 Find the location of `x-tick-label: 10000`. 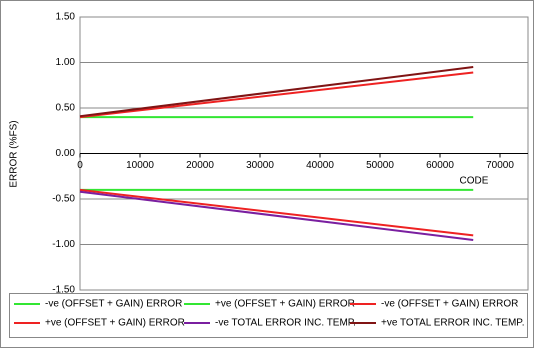

x-tick-label: 10000 is located at coordinates (140, 165).